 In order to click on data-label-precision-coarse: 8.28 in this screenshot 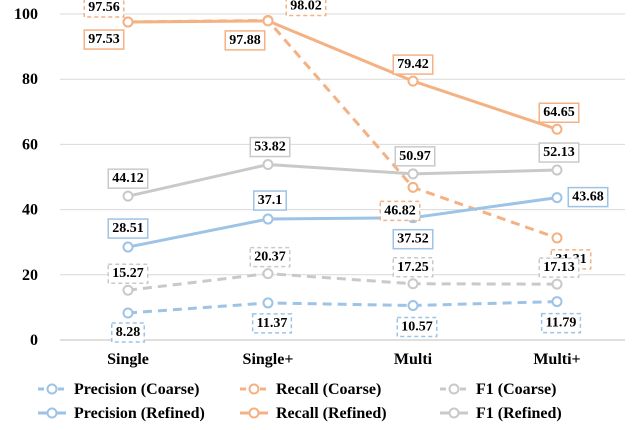, I will do `click(128, 332)`.